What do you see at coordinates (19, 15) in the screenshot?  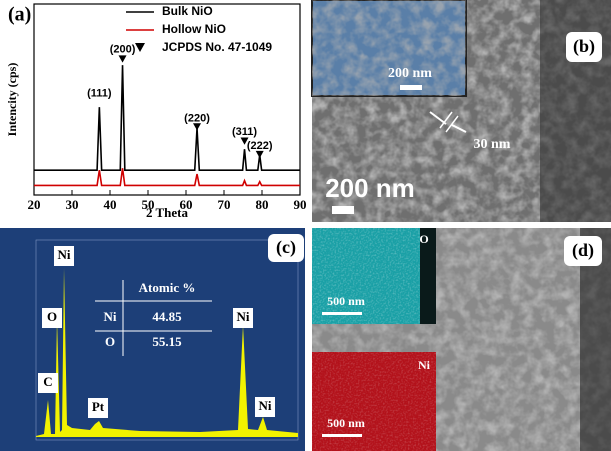 I see `panel-label: (a)` at bounding box center [19, 15].